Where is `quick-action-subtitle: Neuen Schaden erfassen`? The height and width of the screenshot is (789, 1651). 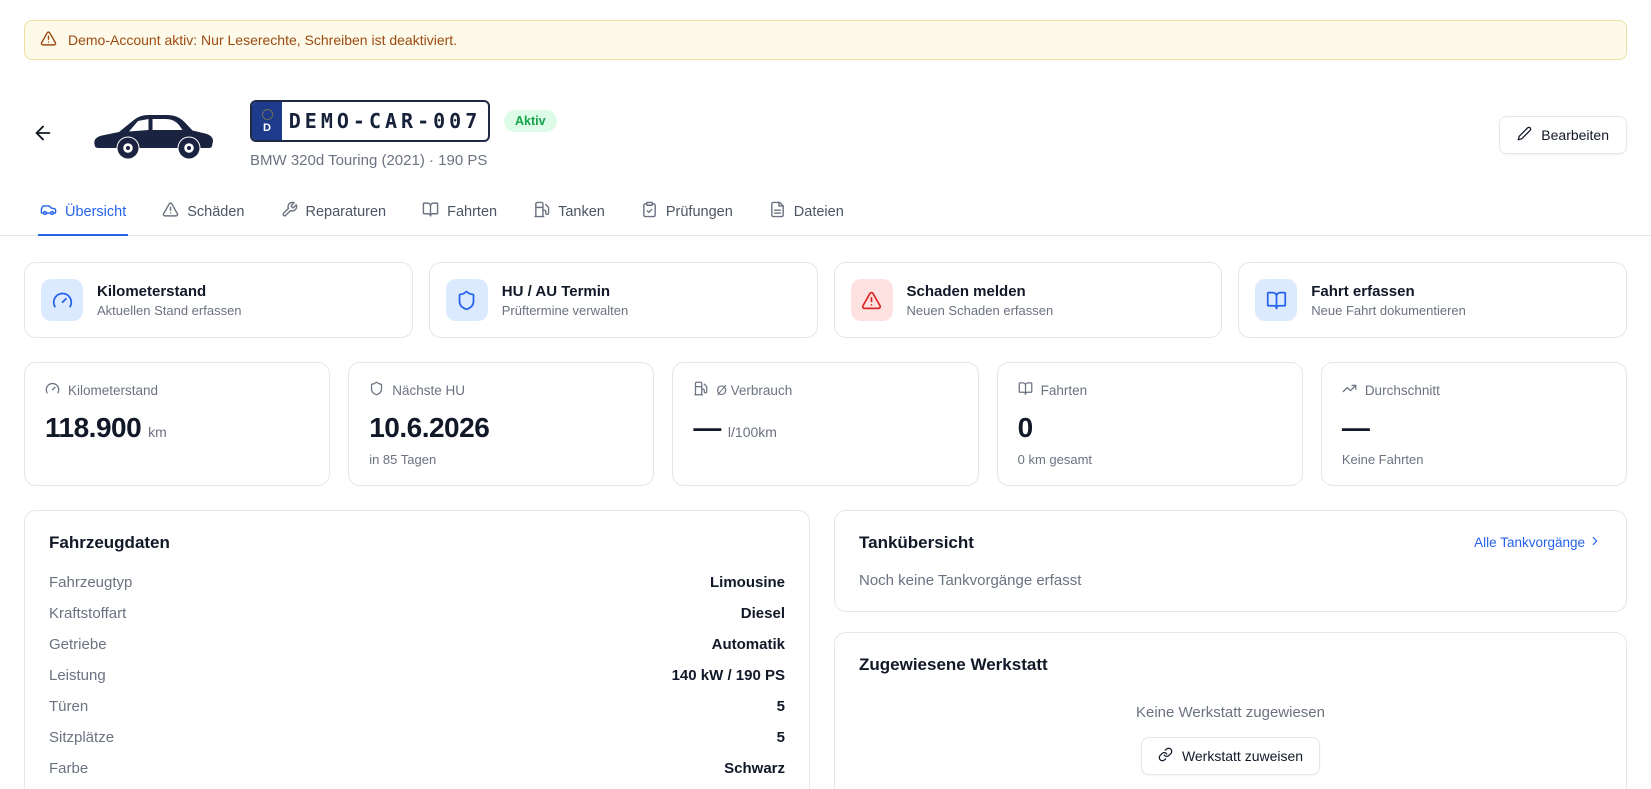
quick-action-subtitle: Neuen Schaden erfassen is located at coordinates (980, 310).